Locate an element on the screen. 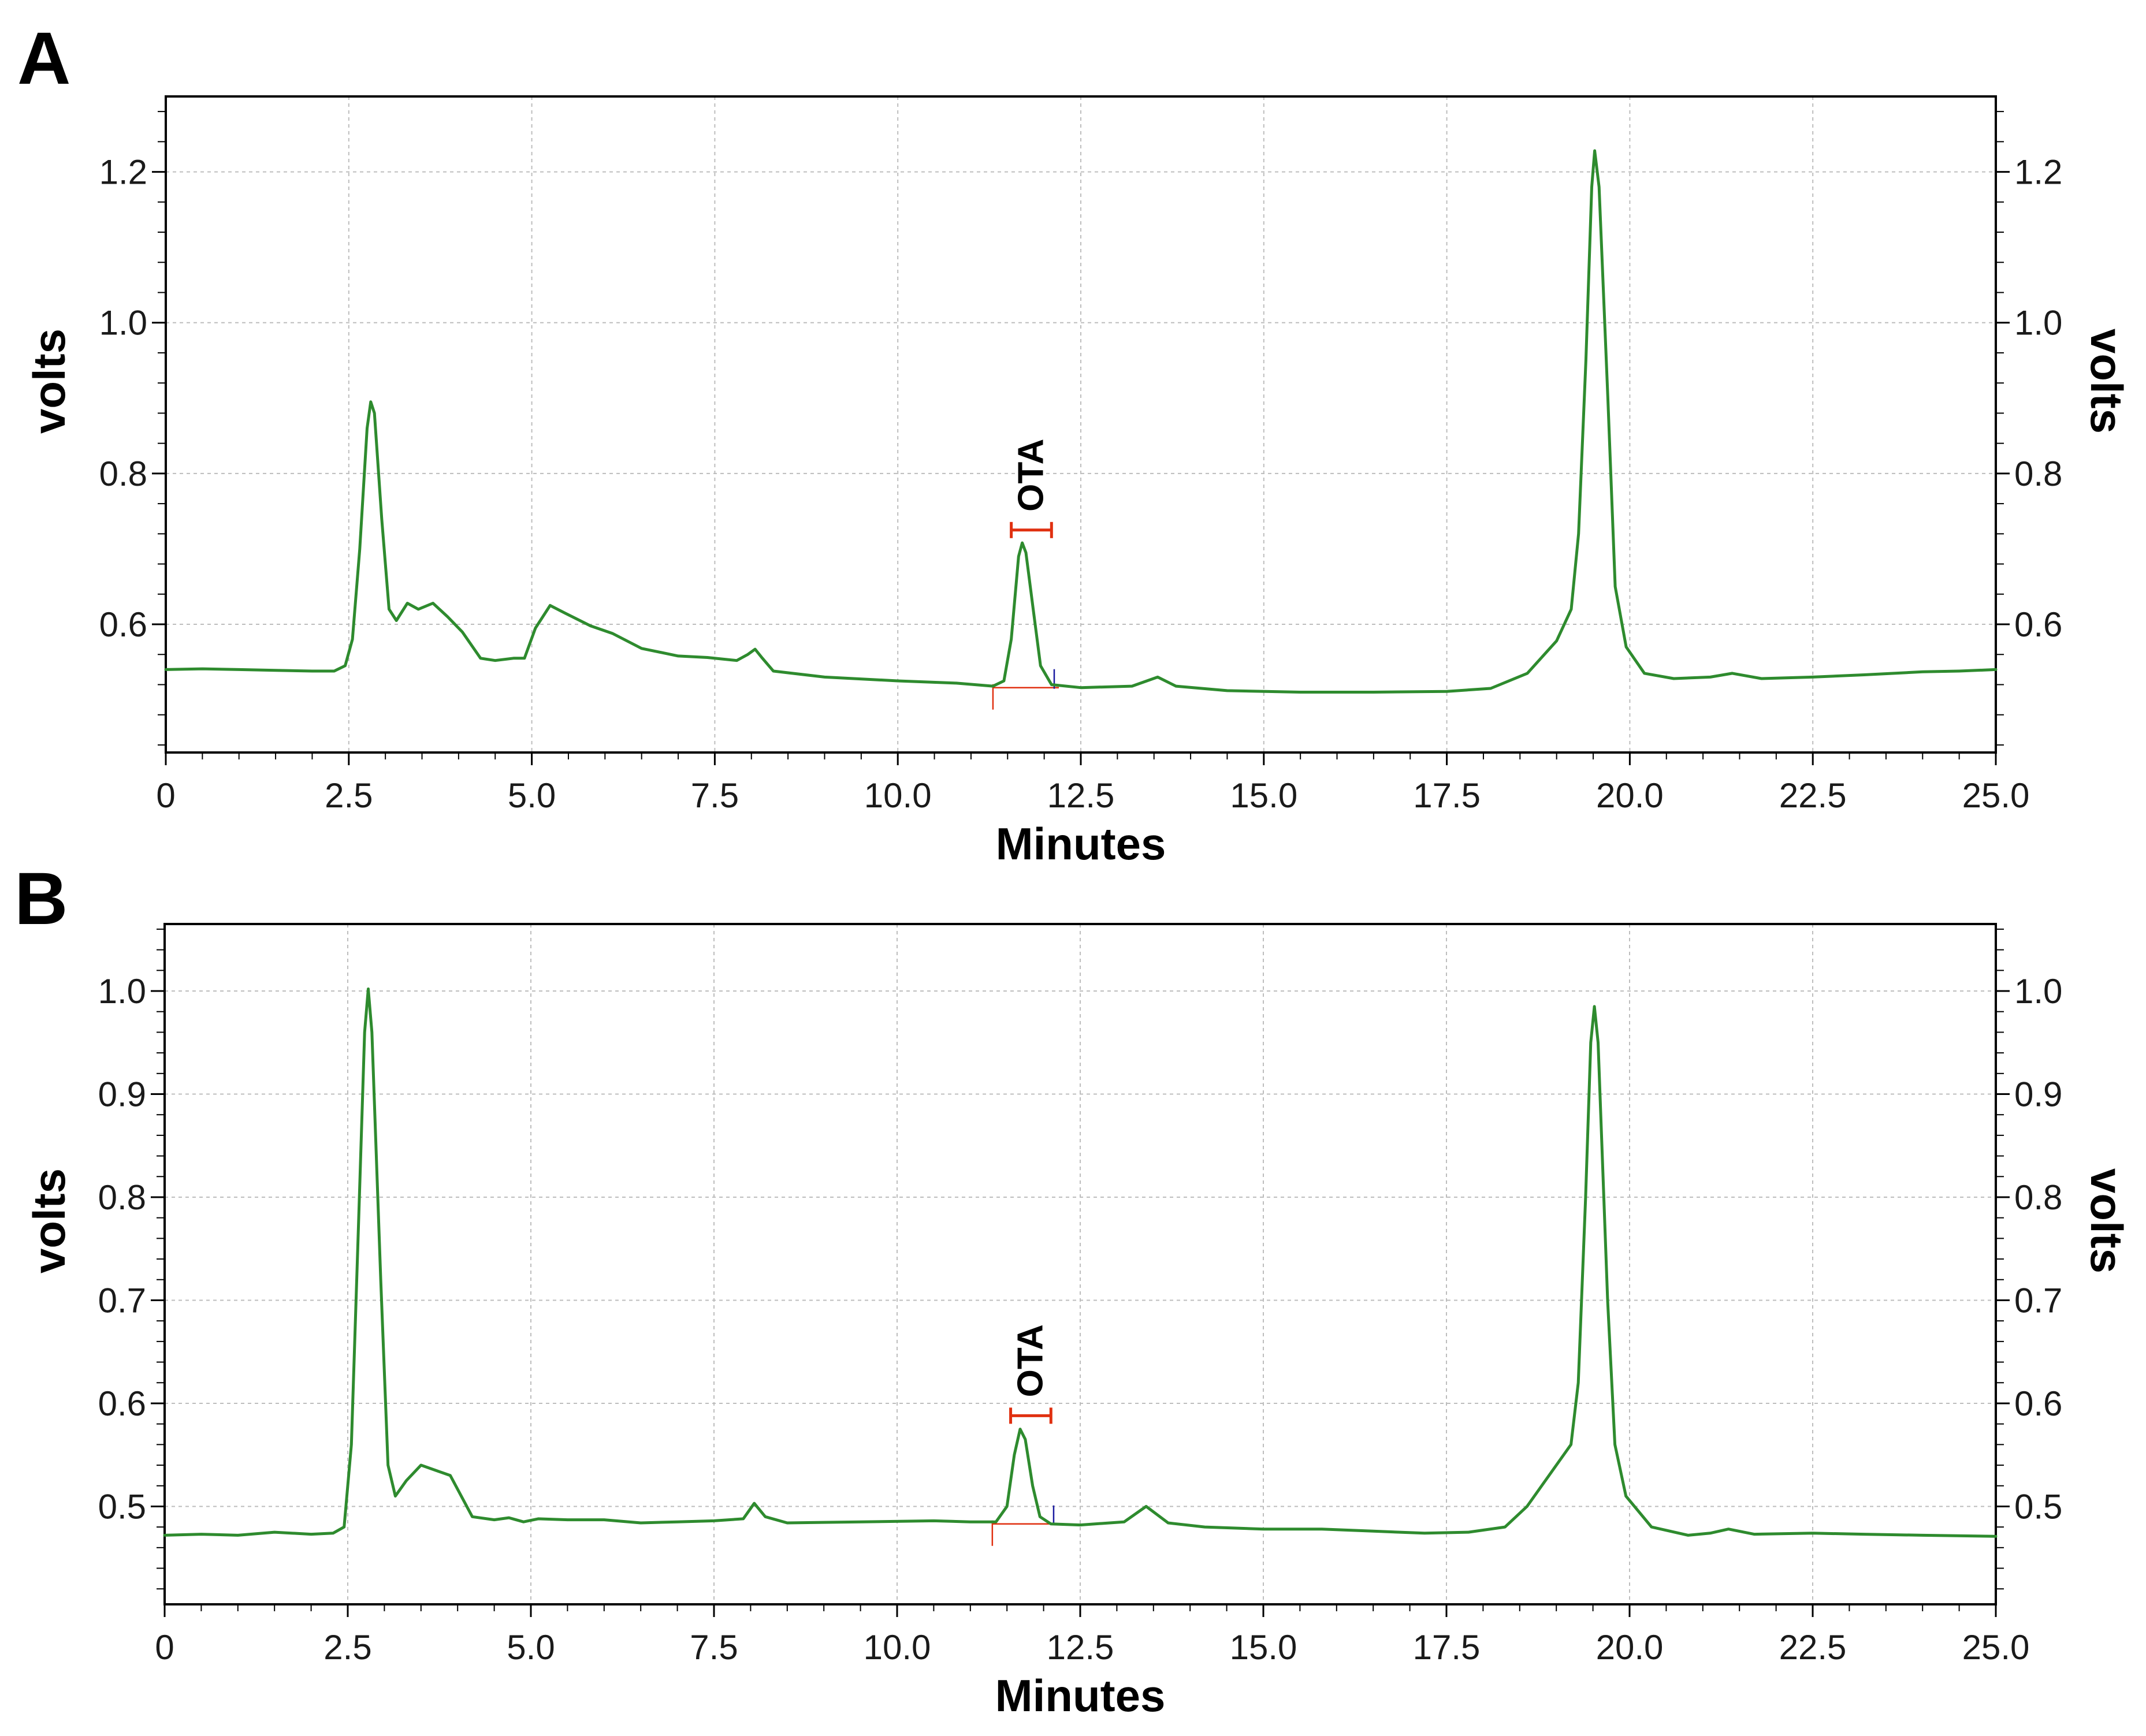 This screenshot has height=1736, width=2146. y-tick-label-right: 0.7 is located at coordinates (2038, 1301).